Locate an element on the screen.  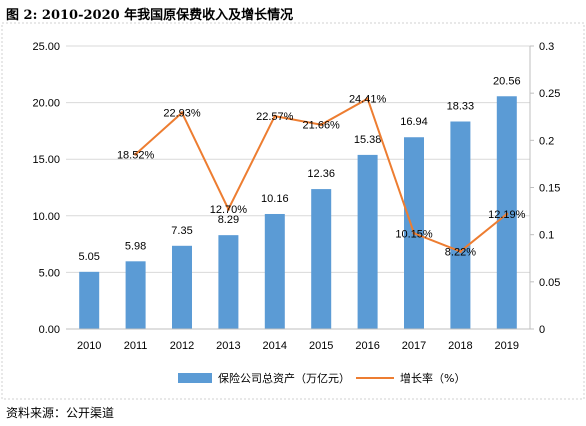
source-note: 资料来源：公开渠道 is located at coordinates (60, 413).